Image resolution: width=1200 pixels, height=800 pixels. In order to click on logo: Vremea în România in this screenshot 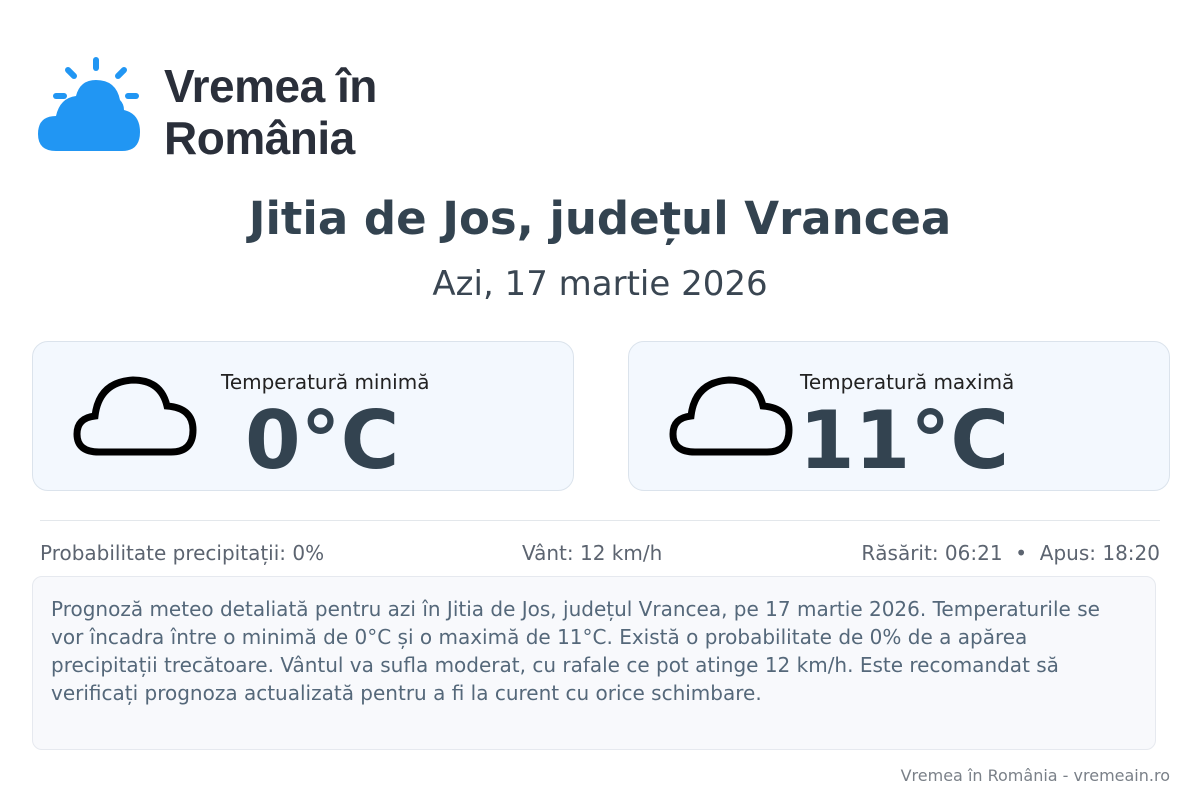, I will do `click(206, 109)`.